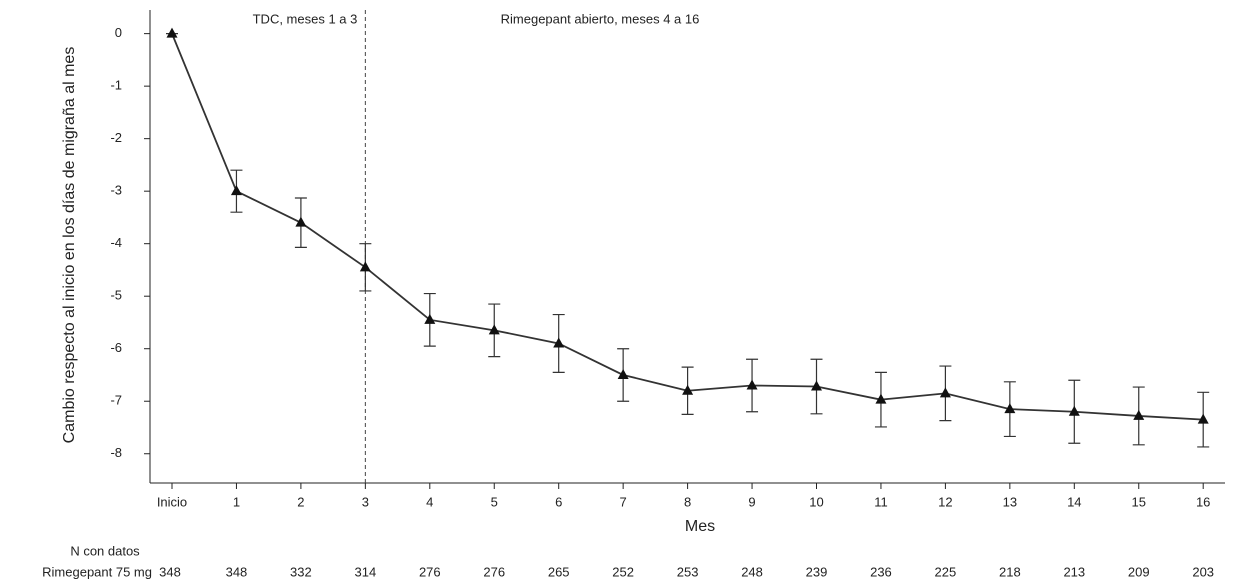  I want to click on x-tick-label: 11, so click(881, 501).